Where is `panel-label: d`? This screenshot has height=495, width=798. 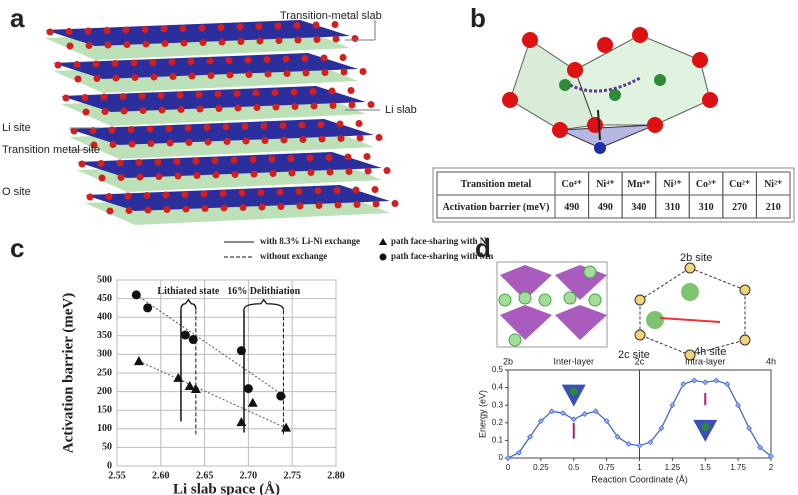
panel-label: d is located at coordinates (483, 248).